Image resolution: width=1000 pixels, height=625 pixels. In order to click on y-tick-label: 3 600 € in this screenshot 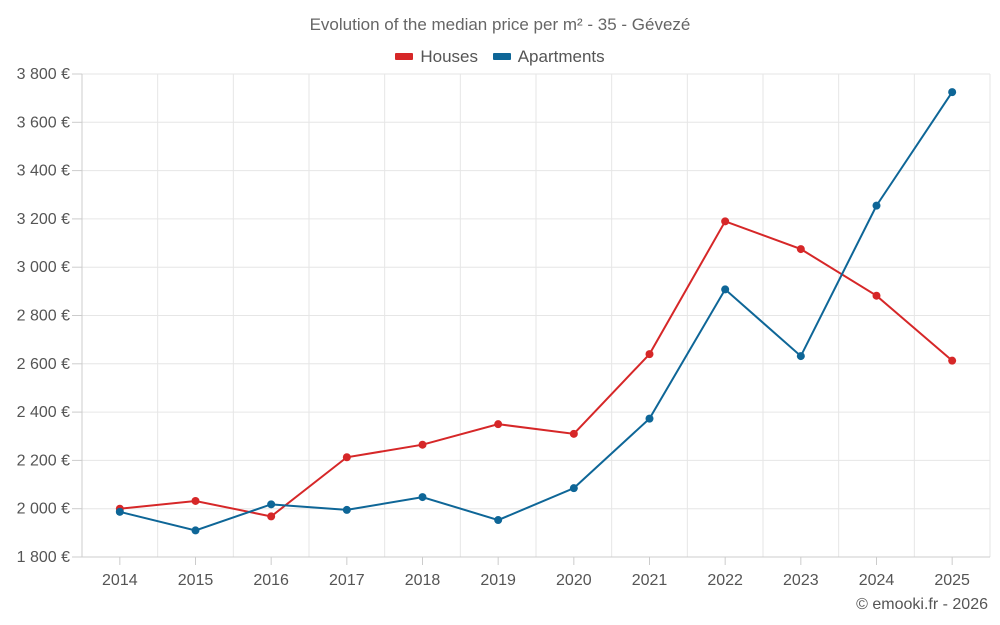, I will do `click(43, 122)`.